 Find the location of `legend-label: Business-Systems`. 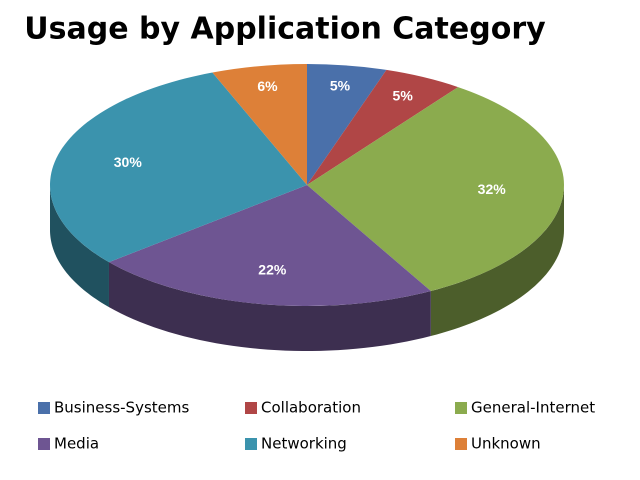

legend-label: Business-Systems is located at coordinates (121, 408).